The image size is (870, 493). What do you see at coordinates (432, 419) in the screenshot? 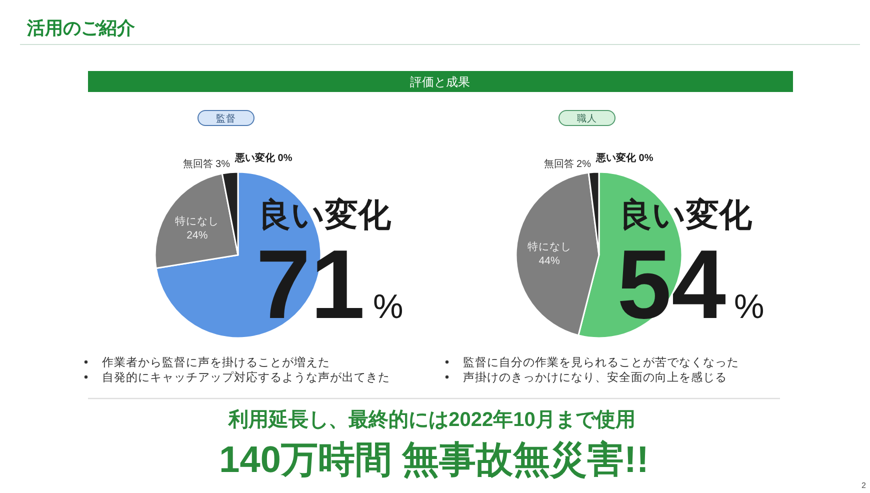
I see `text: 利用延長し、最終的には2022年10月まで使用` at bounding box center [432, 419].